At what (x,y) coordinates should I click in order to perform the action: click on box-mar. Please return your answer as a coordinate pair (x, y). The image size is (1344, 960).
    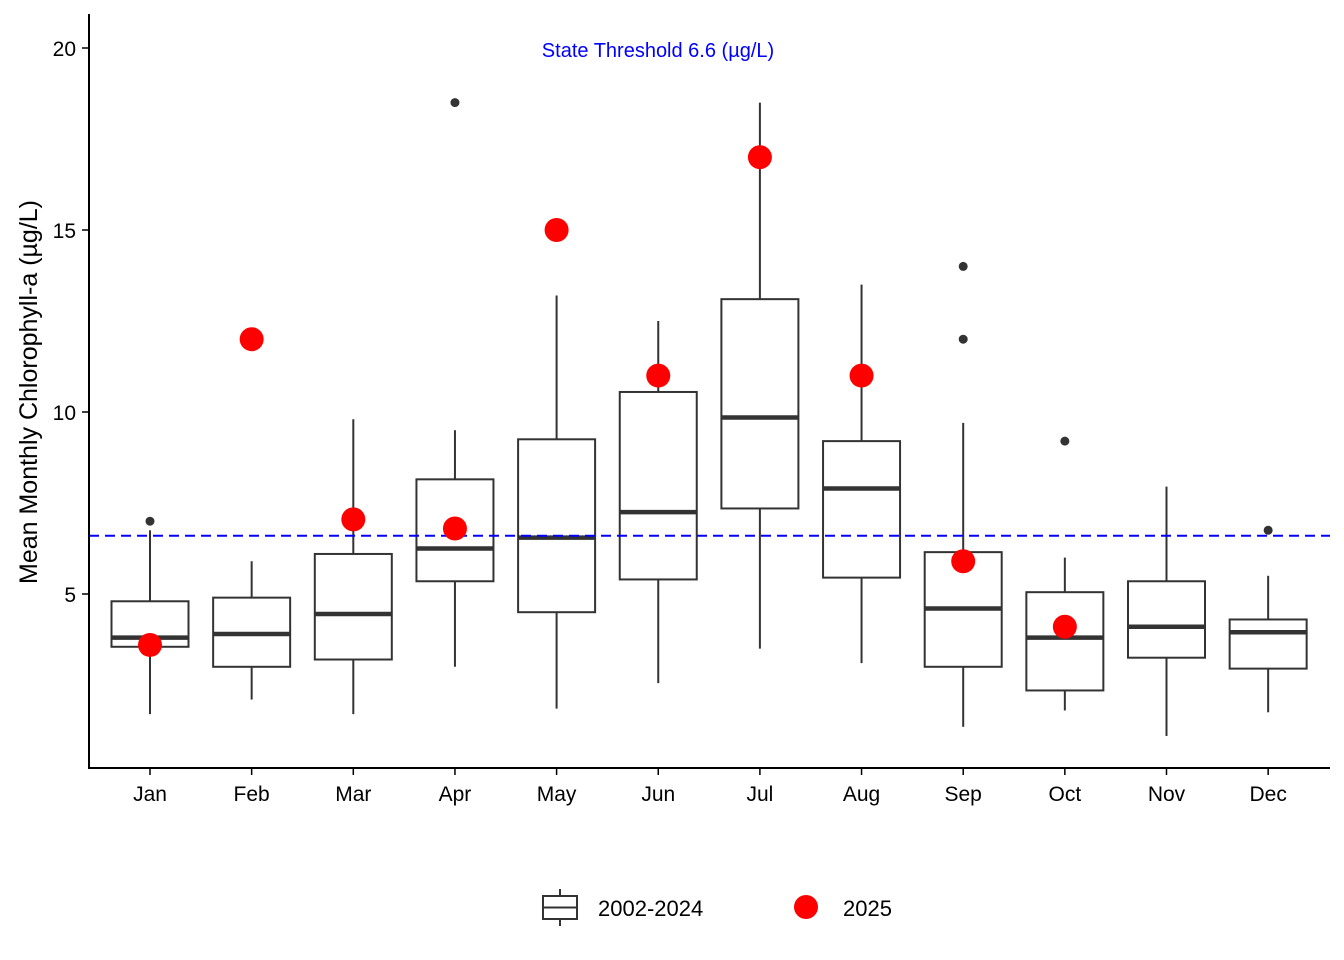
    Looking at the image, I should click on (353, 567).